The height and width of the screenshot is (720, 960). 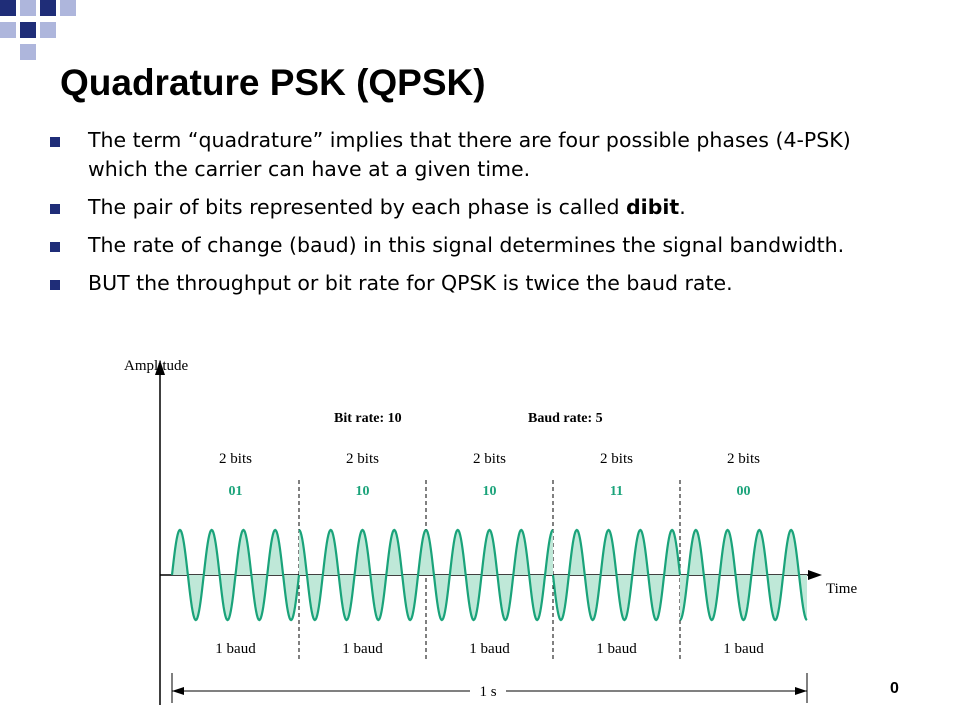 What do you see at coordinates (178, 691) in the screenshot?
I see `duration-arrow-left-icon` at bounding box center [178, 691].